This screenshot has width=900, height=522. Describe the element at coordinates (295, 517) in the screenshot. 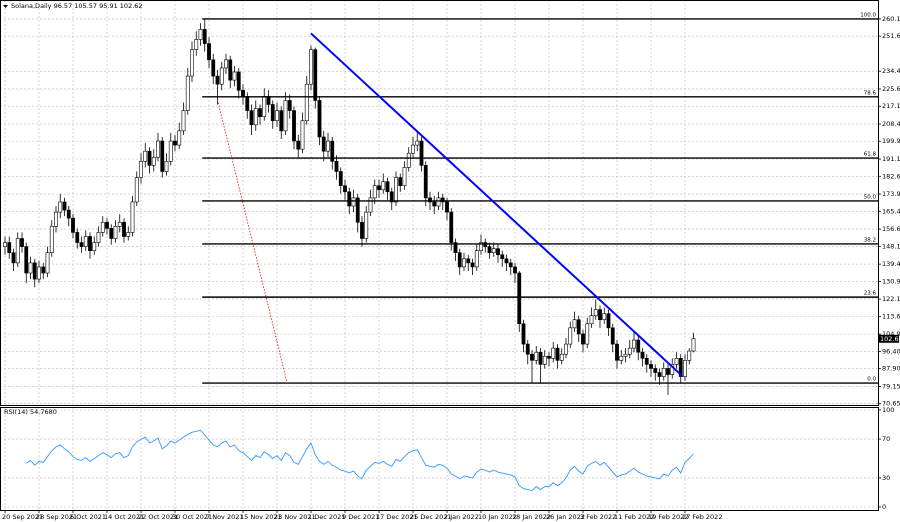

I see `x-tick-label: 23 Nov 2021` at that location.